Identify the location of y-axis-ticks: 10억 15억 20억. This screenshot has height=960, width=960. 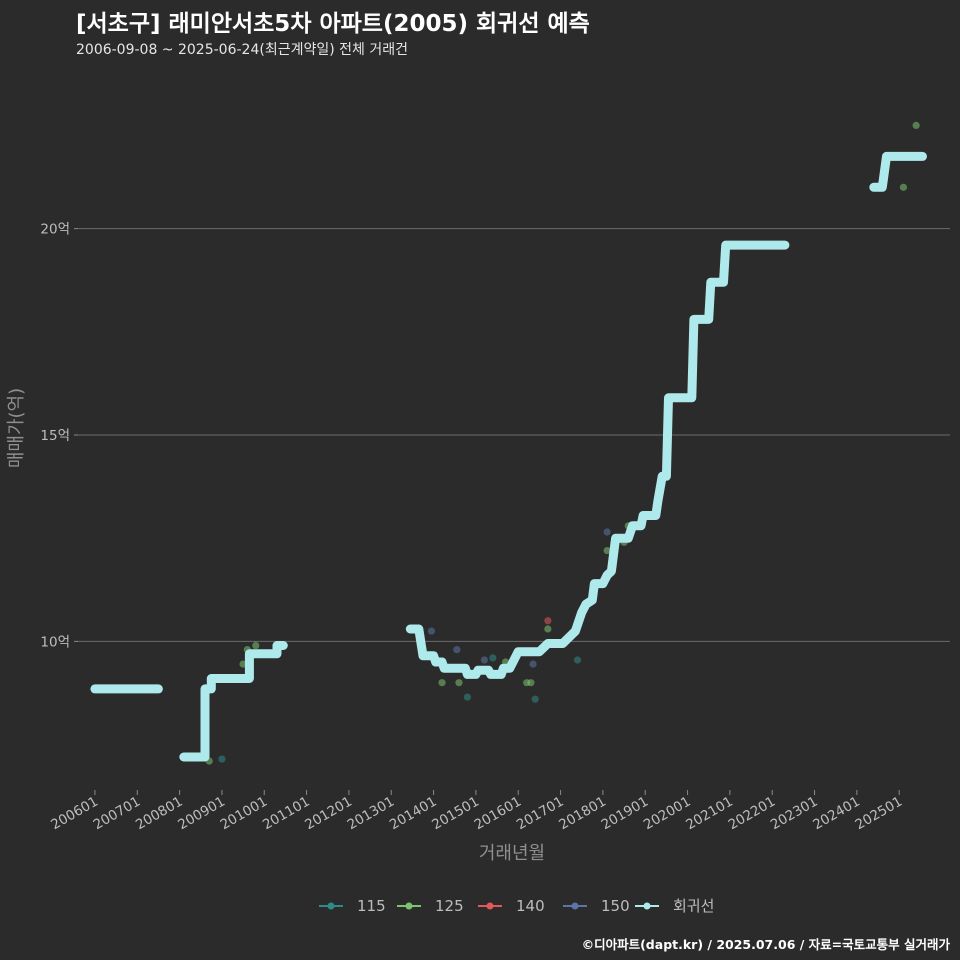
(59, 436).